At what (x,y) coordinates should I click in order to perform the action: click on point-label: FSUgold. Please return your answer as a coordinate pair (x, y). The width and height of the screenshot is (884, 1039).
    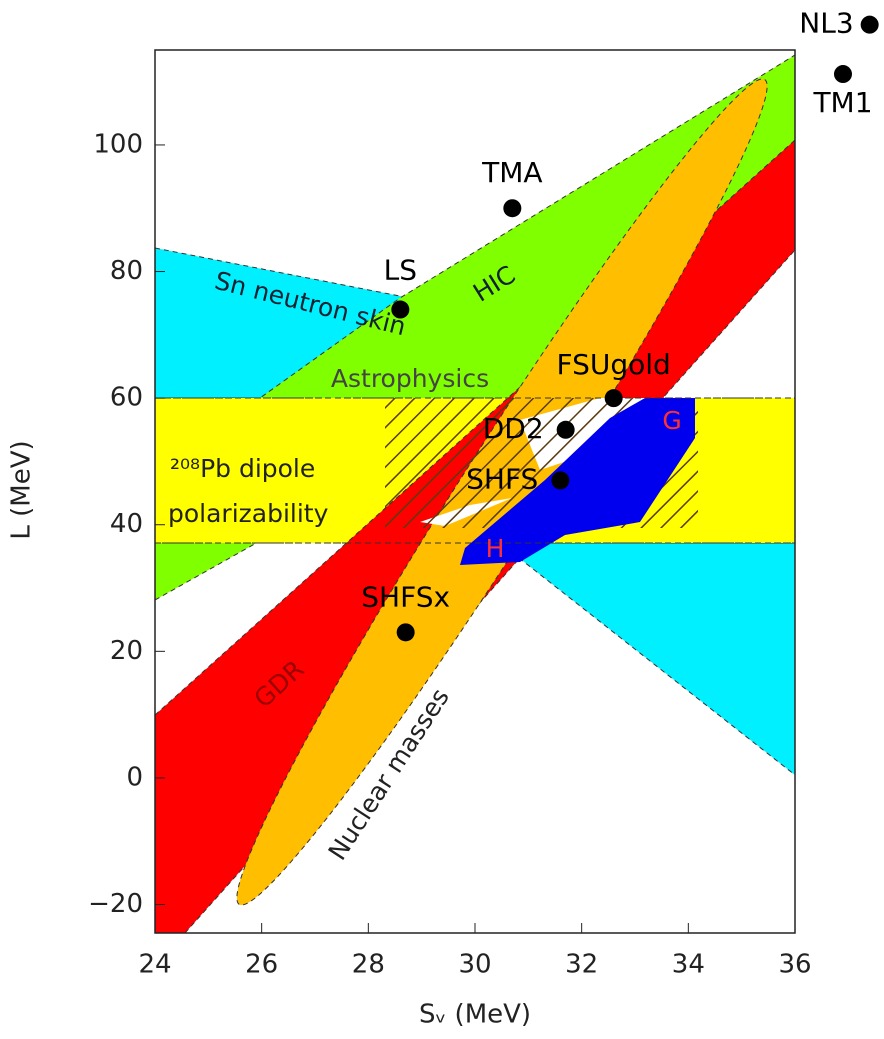
    Looking at the image, I should click on (613, 364).